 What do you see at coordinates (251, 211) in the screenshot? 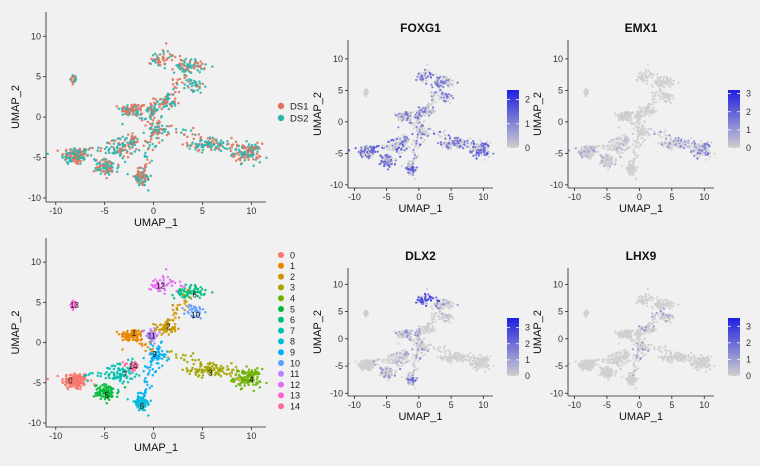
I see `x-tick-label: 10` at bounding box center [251, 211].